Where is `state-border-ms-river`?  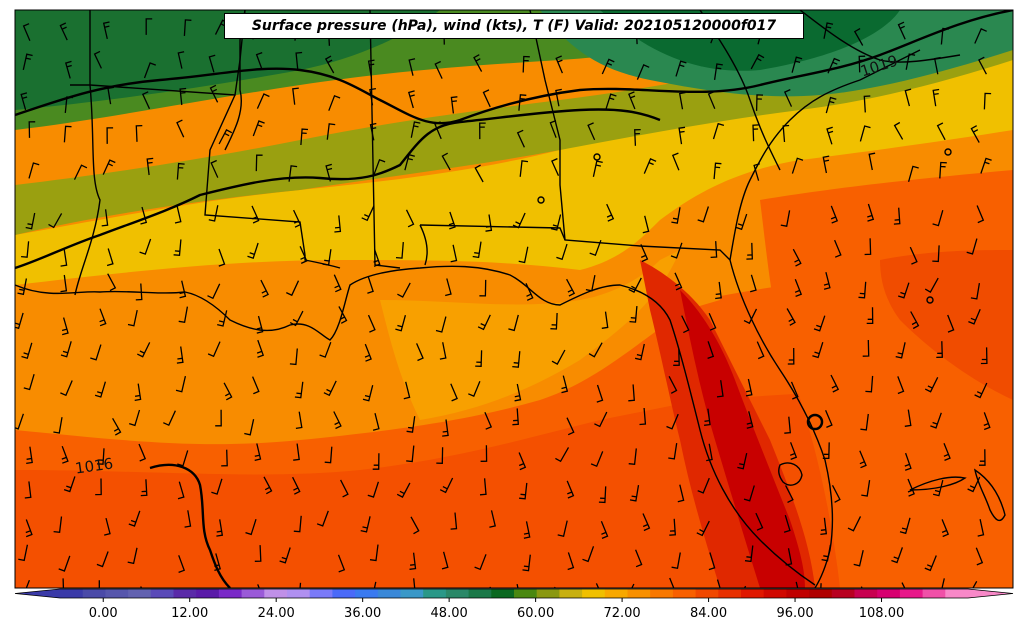
state-border-ms-river is located at coordinates (235, 80).